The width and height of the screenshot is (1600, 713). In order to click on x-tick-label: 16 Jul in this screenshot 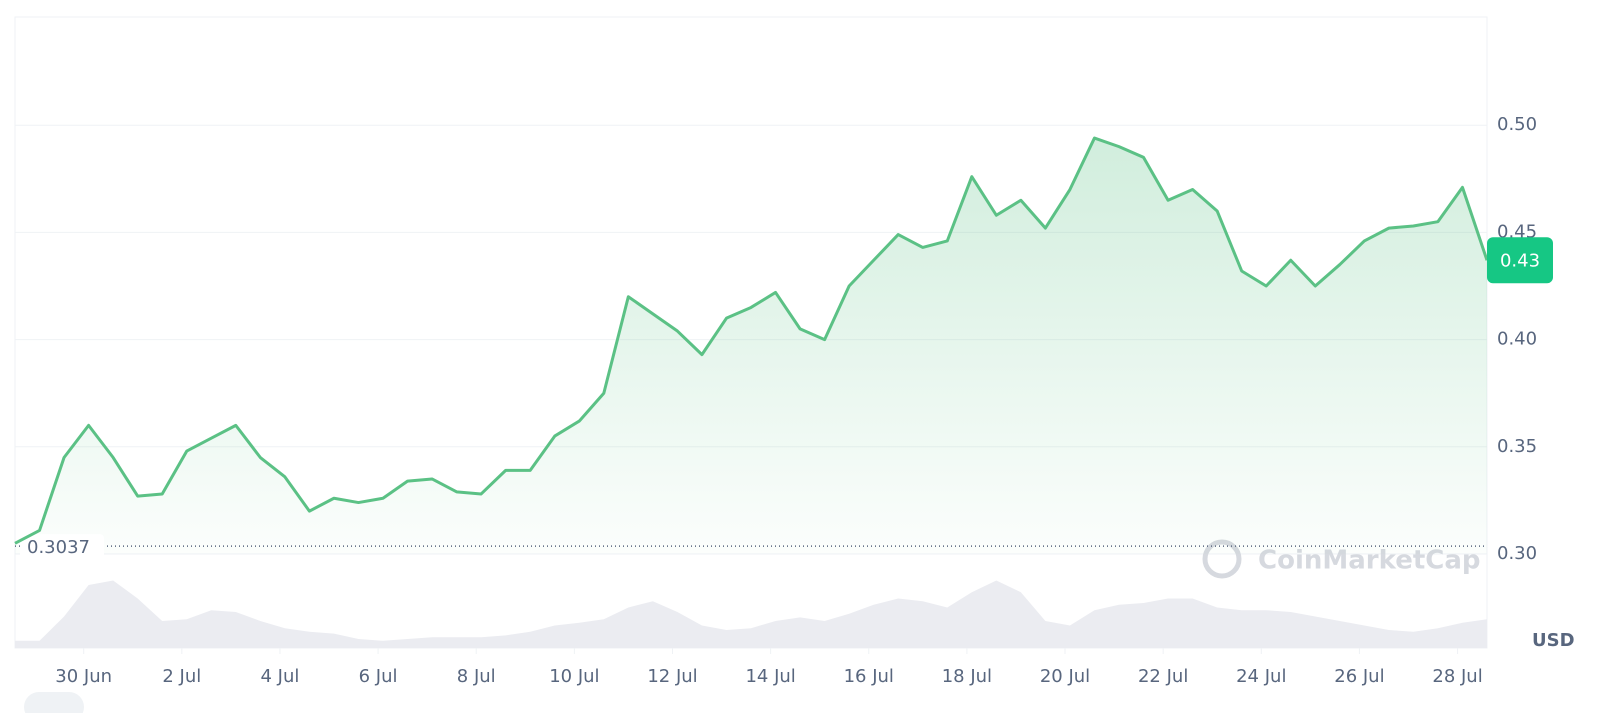, I will do `click(869, 676)`.